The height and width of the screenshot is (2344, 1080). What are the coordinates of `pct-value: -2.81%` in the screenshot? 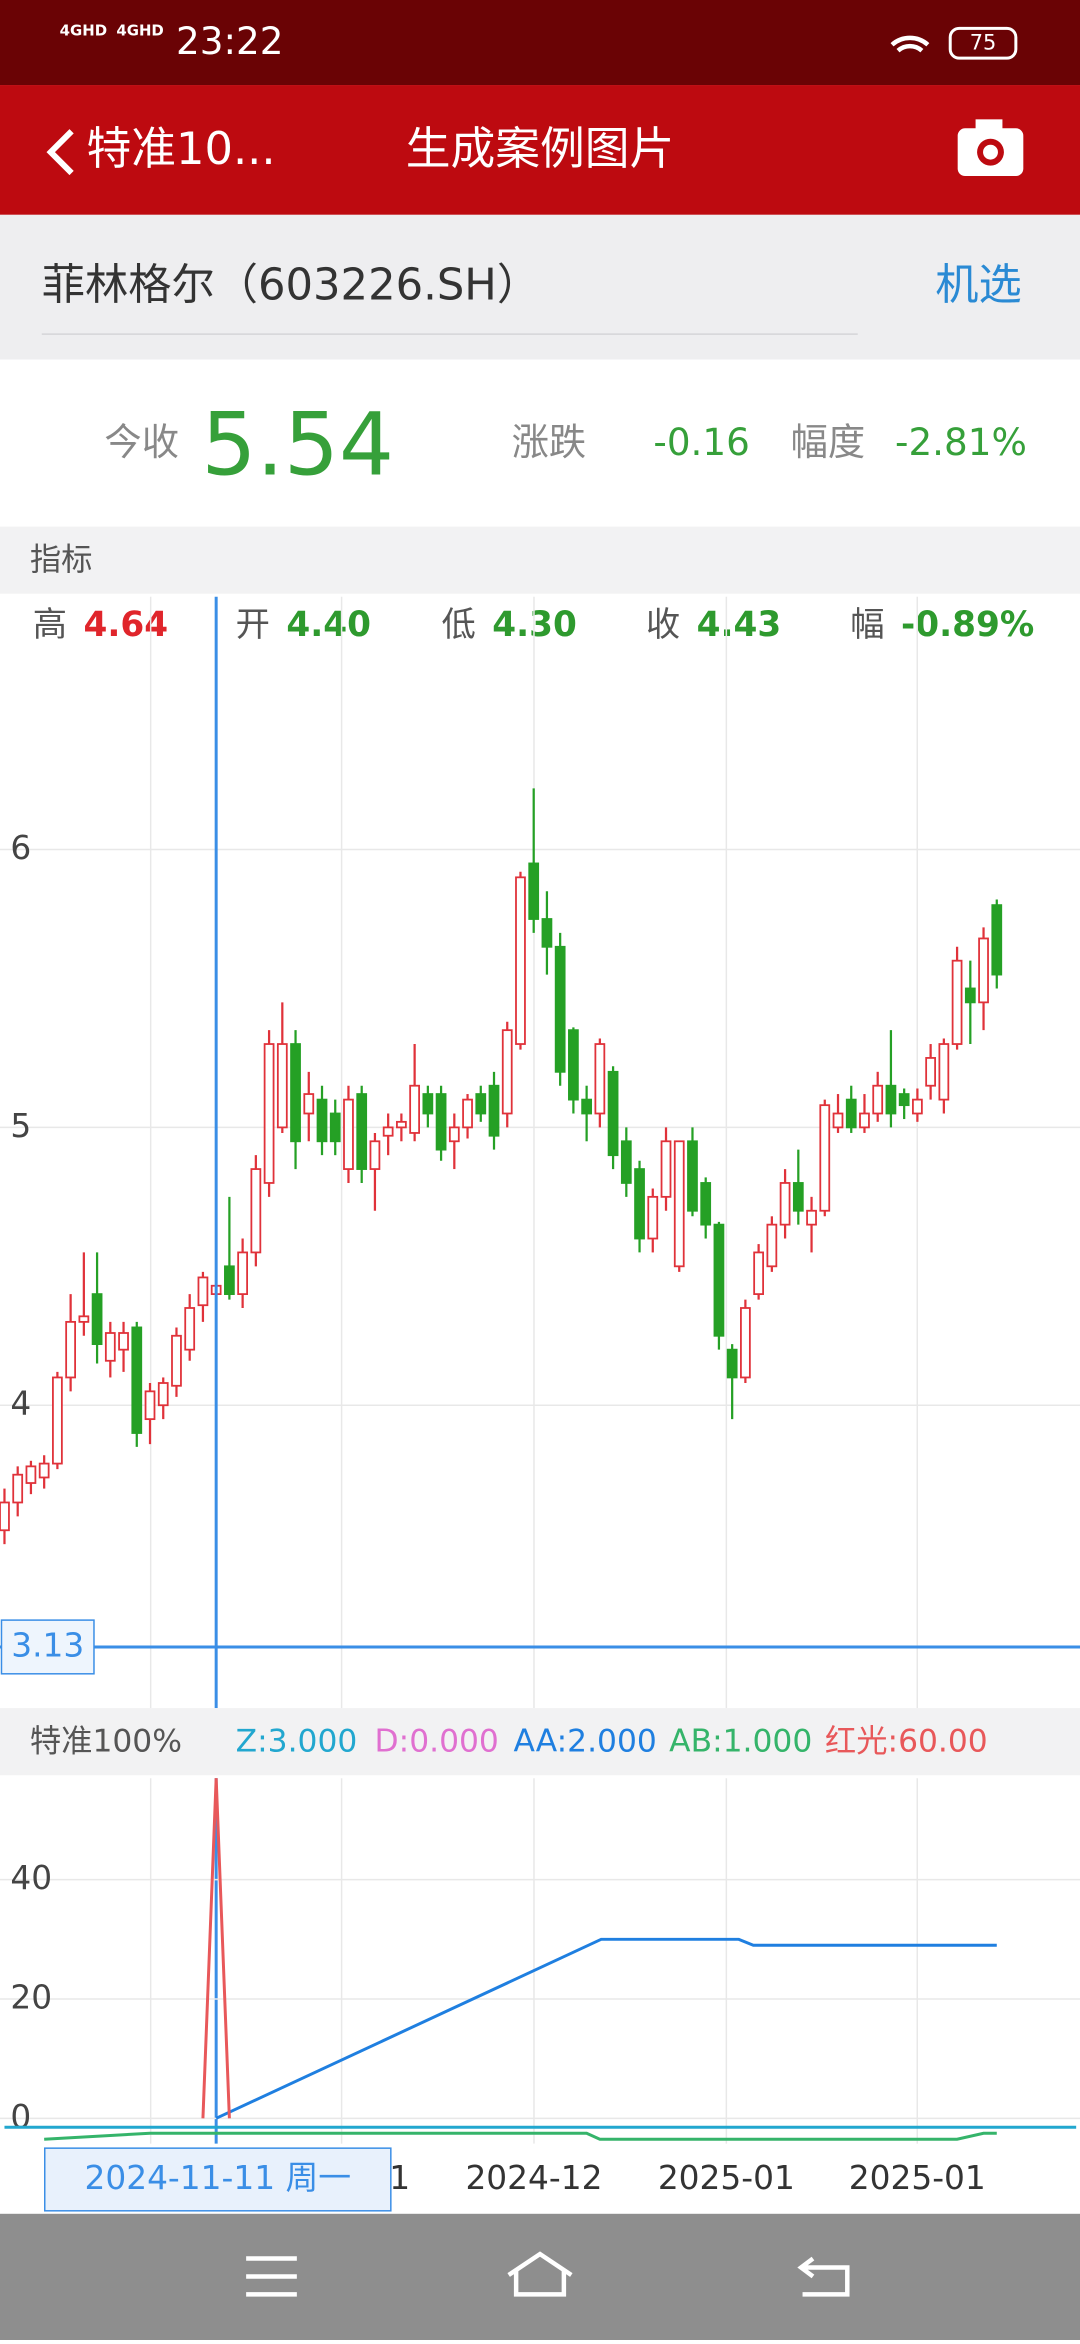 It's located at (961, 442).